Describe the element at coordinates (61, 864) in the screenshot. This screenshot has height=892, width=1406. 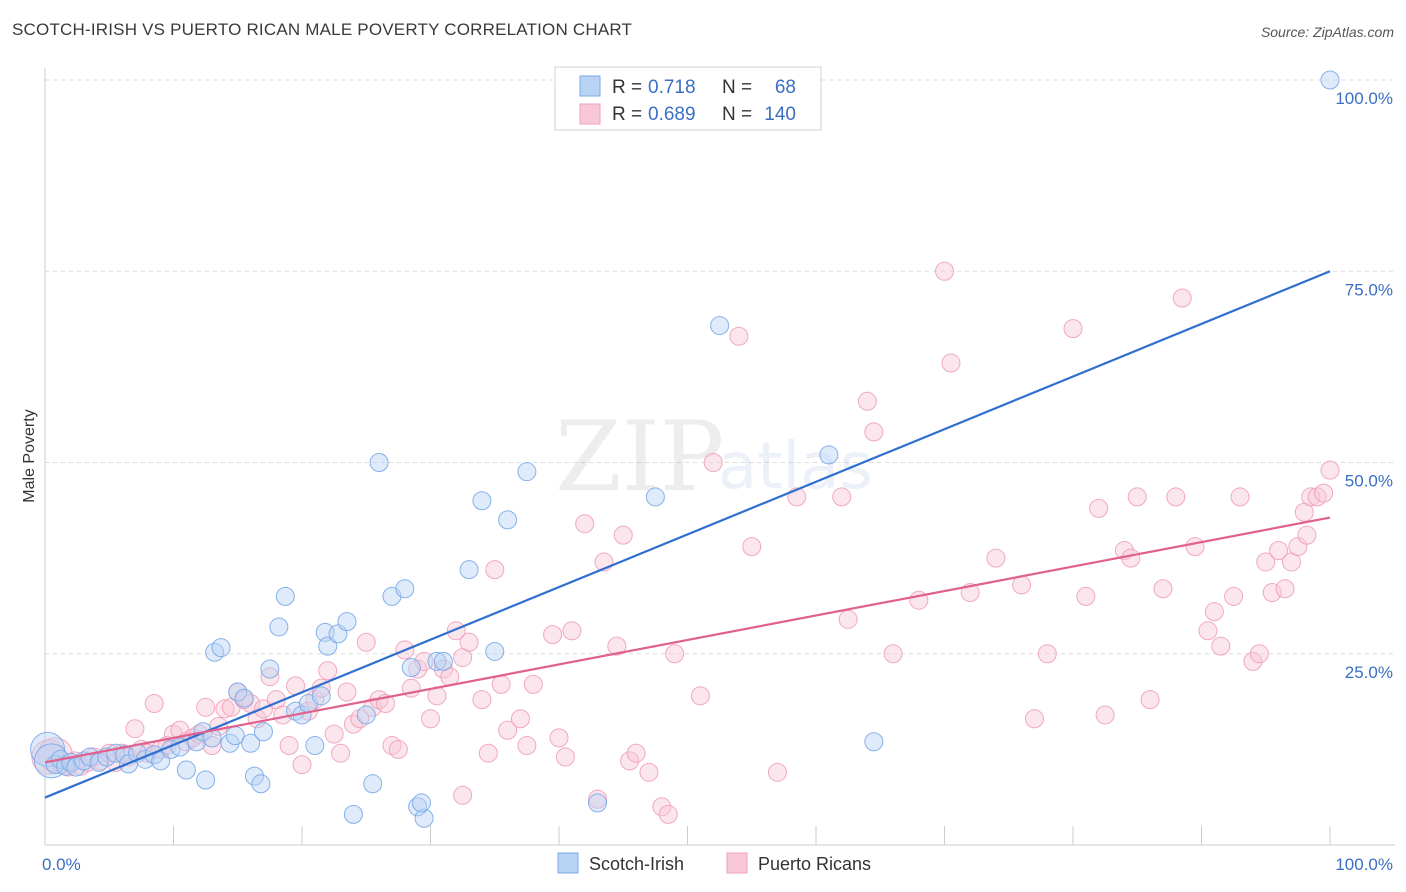
I see `x-tick-label-0: 0.0%` at that location.